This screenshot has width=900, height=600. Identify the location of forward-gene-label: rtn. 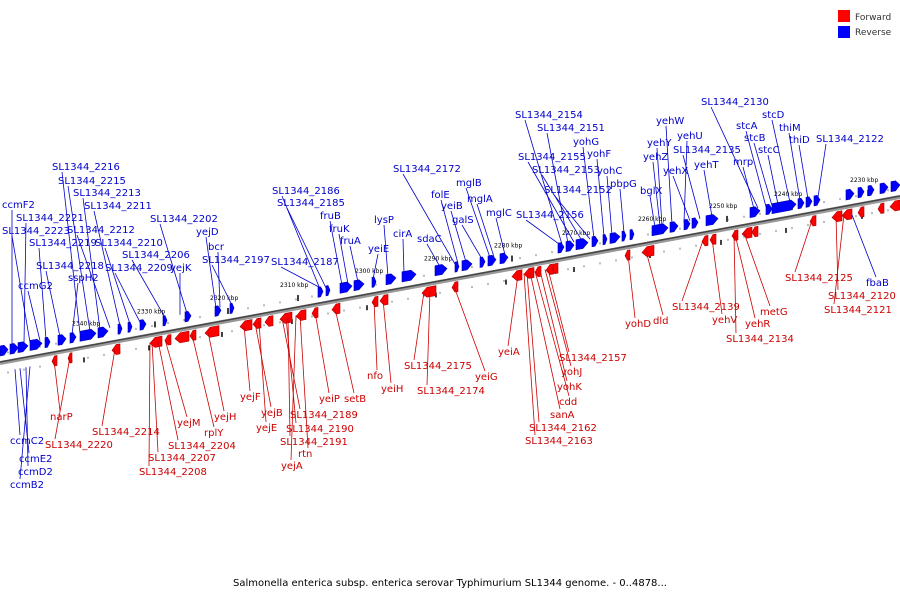
(305, 454).